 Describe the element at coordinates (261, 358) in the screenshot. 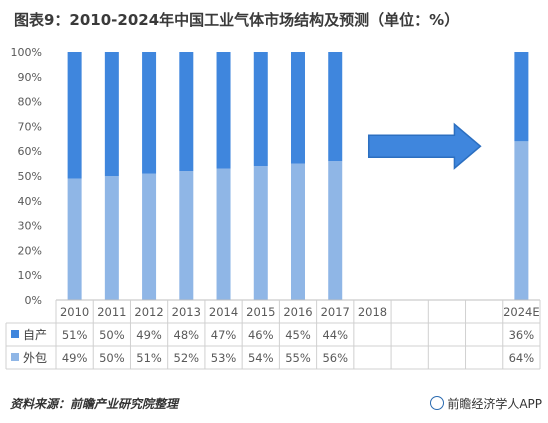

I see `data-label: 54%` at that location.